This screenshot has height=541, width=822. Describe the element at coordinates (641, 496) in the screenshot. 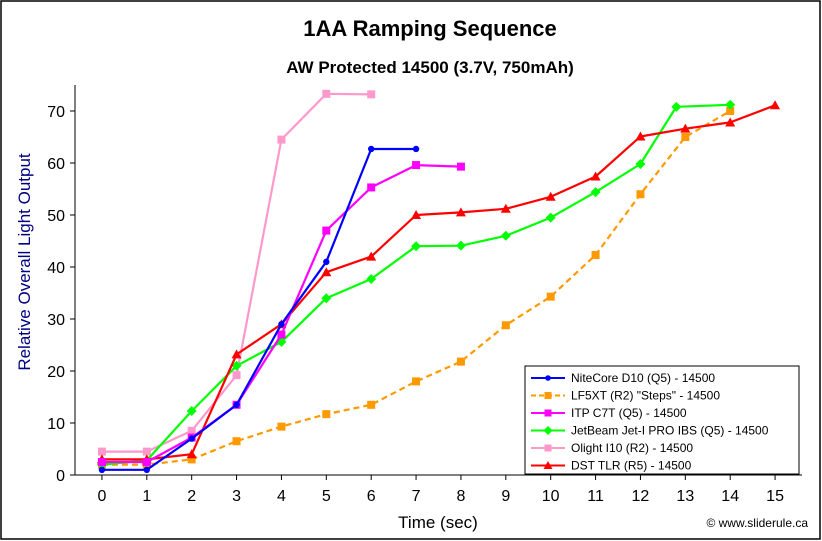

I see `x-tick-label: 12` at that location.